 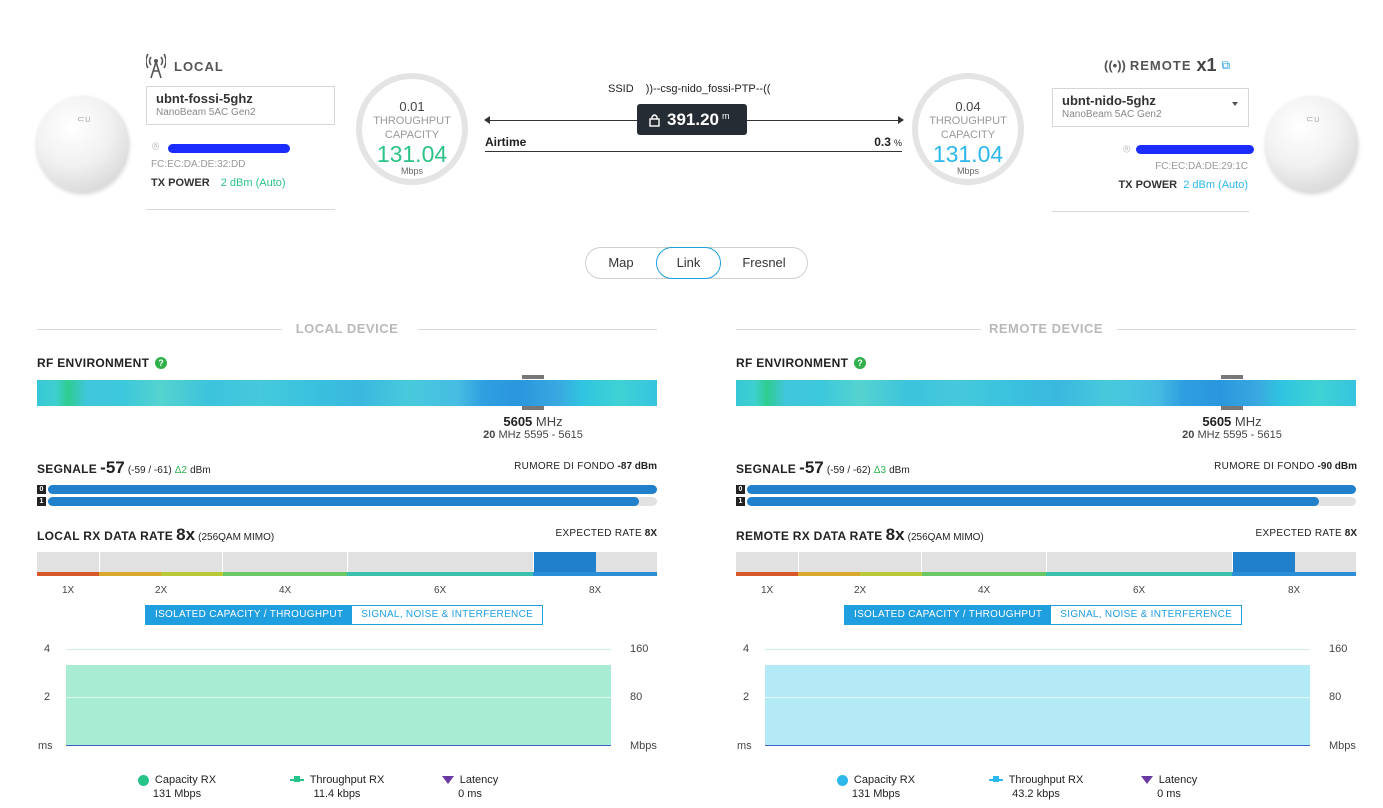 What do you see at coordinates (726, 115) in the screenshot?
I see `distance-unit: m` at bounding box center [726, 115].